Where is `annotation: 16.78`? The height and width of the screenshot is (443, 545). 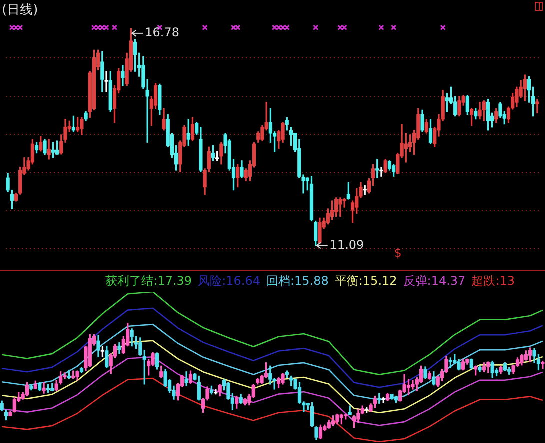
annotation: 16.78 is located at coordinates (162, 33).